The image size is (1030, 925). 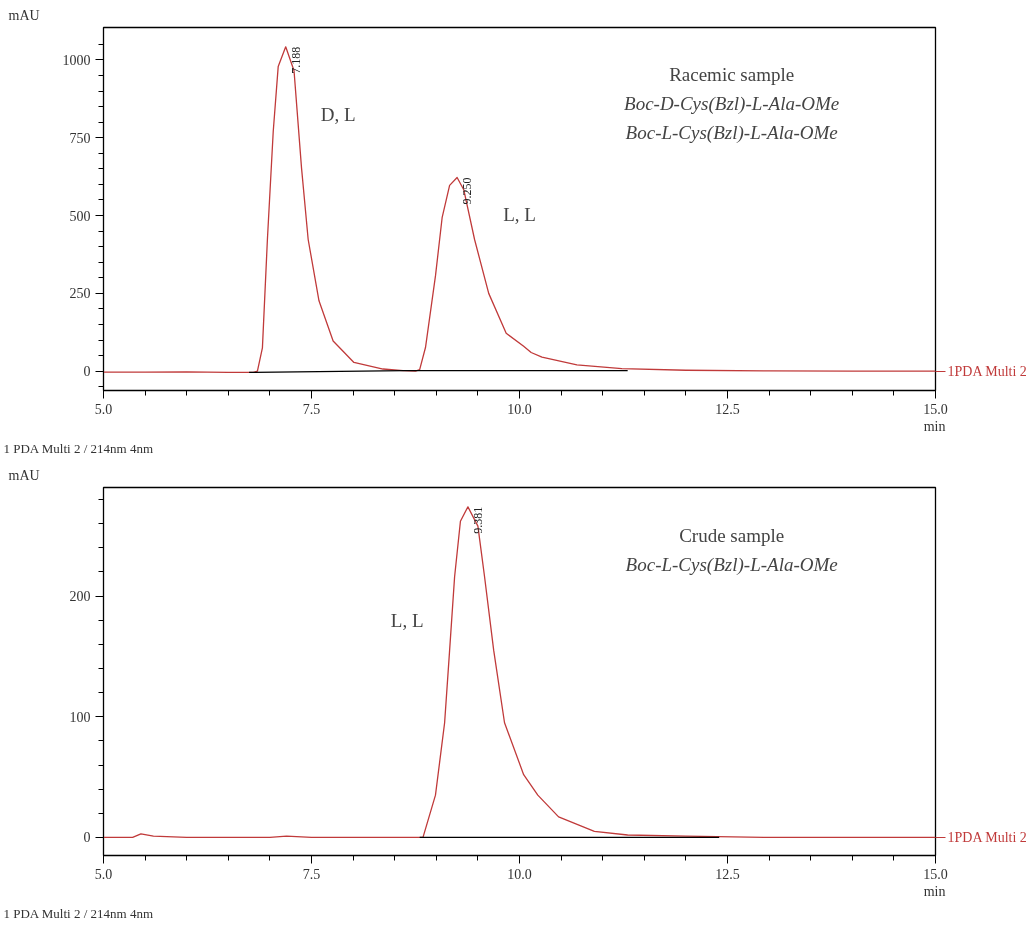 I want to click on annotation: 7.188, so click(x=295, y=60).